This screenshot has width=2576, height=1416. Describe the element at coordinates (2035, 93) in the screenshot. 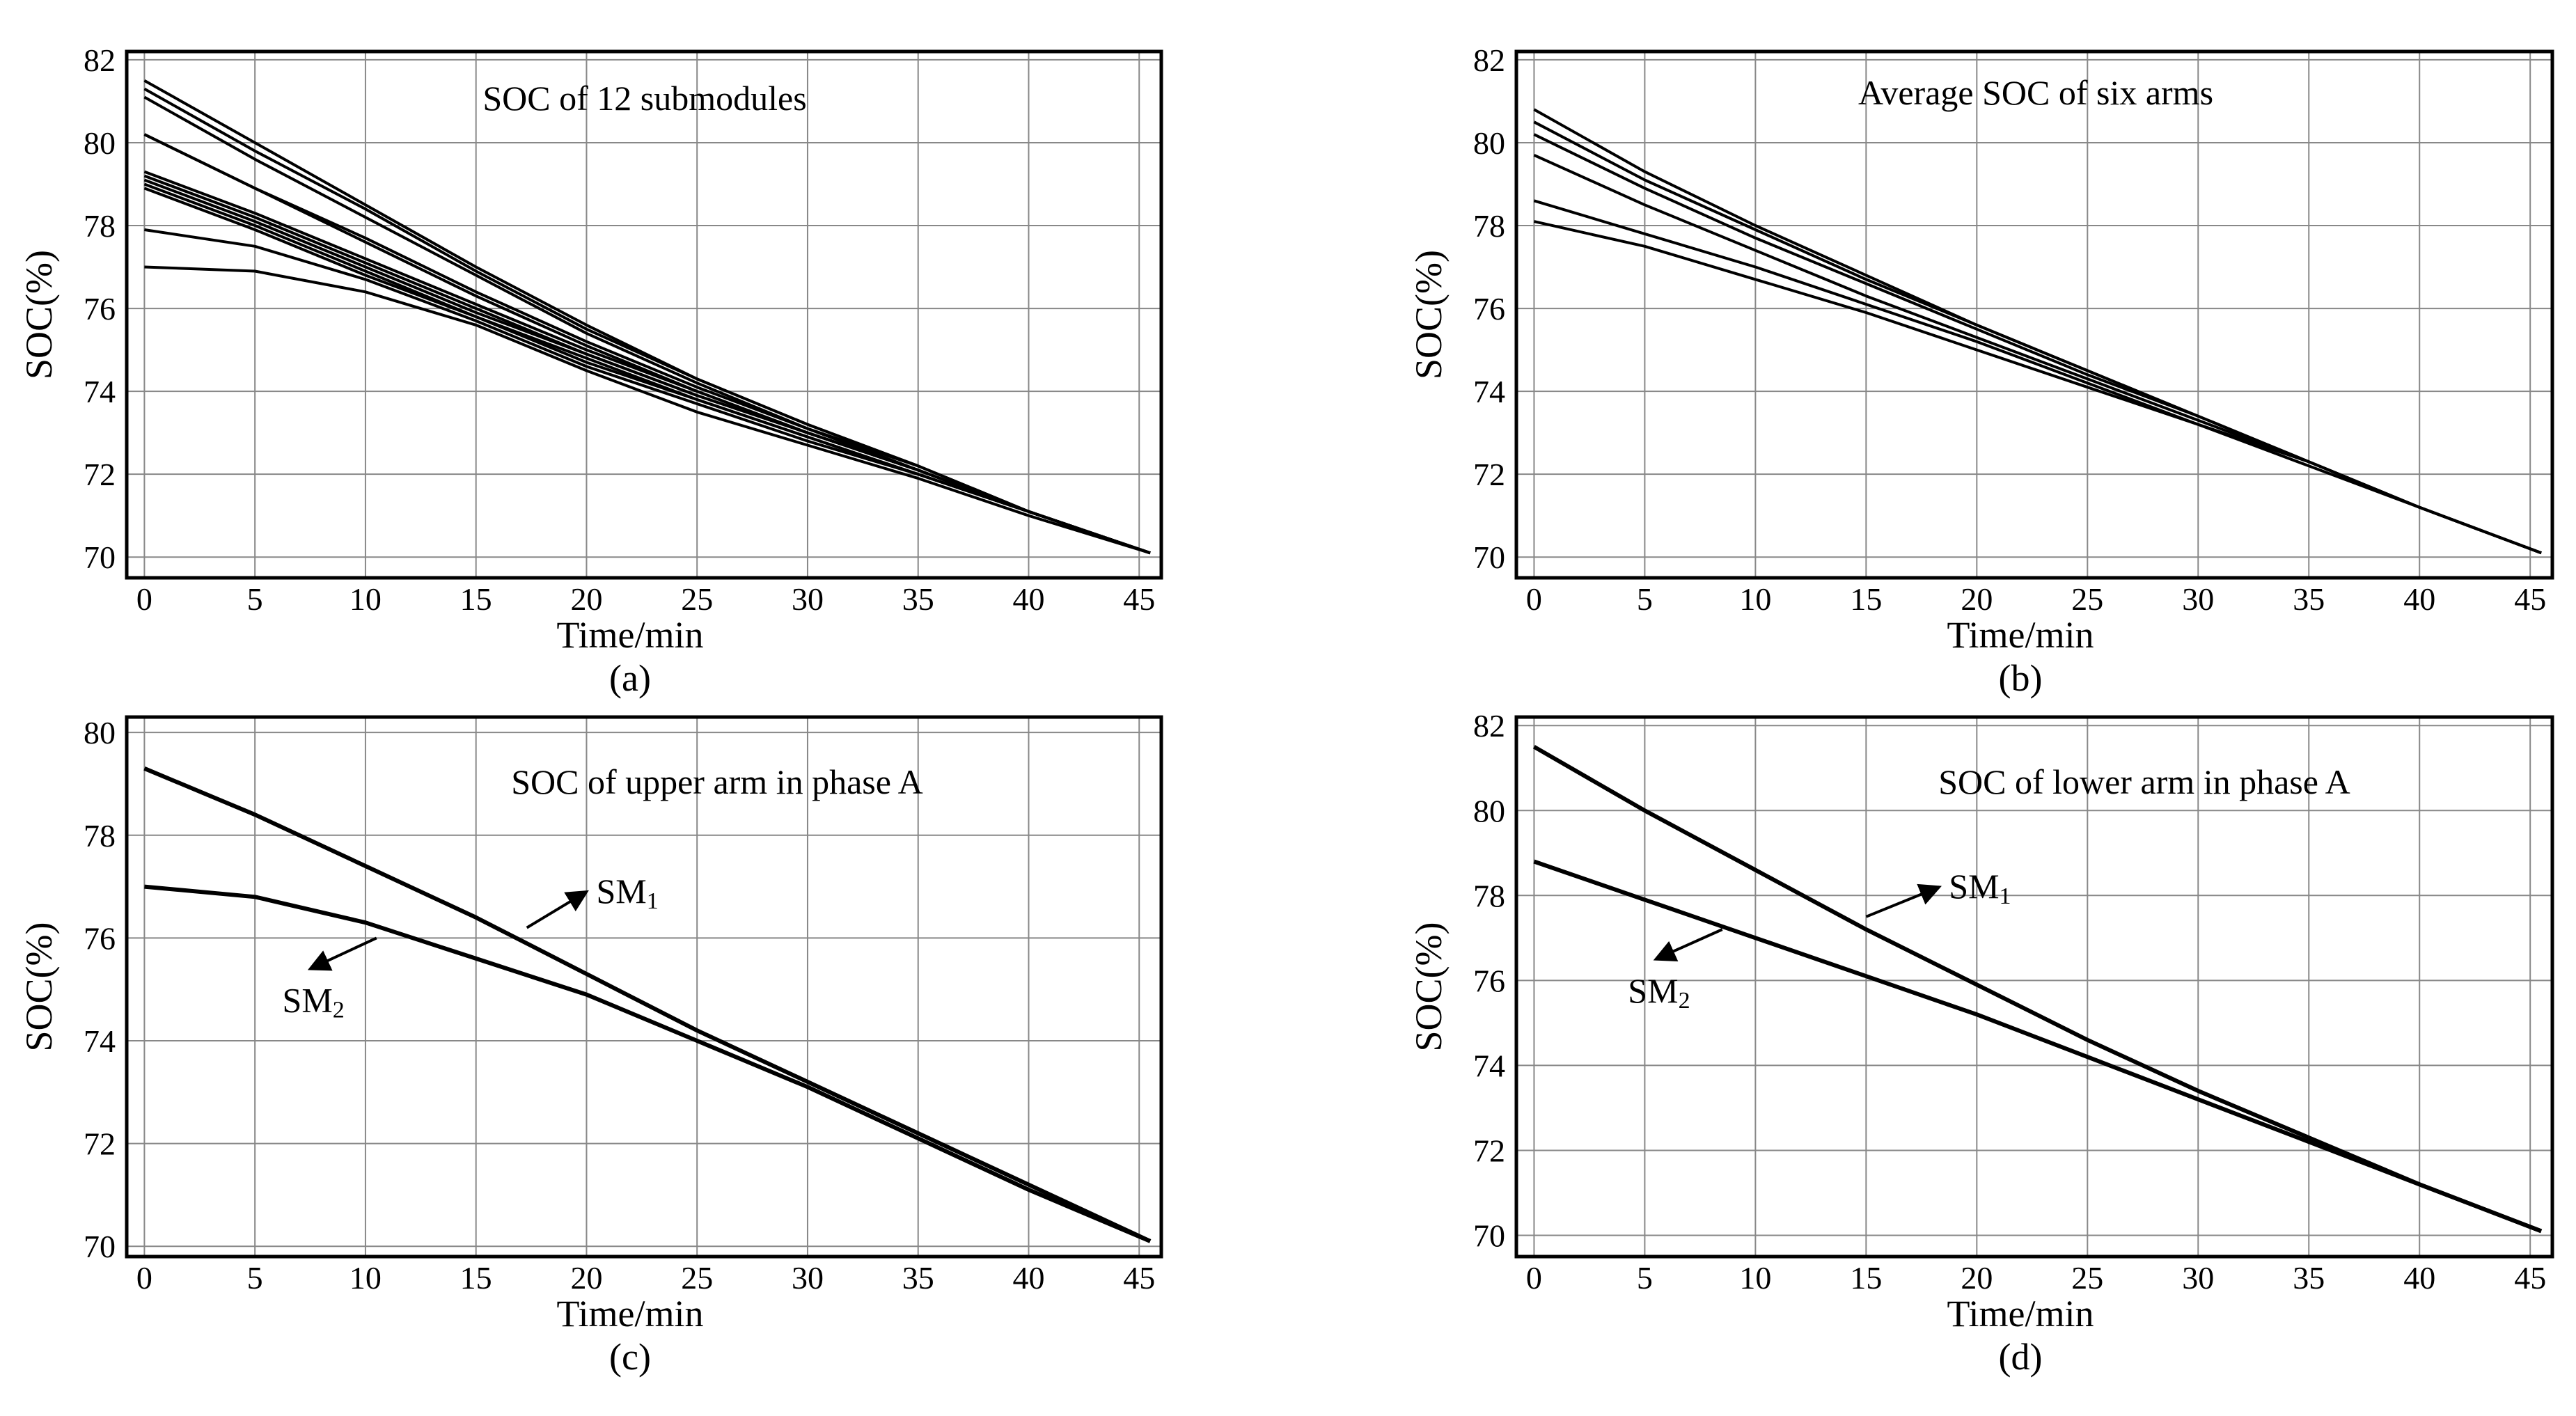

I see `chart-title: Average SOC of six arms` at that location.